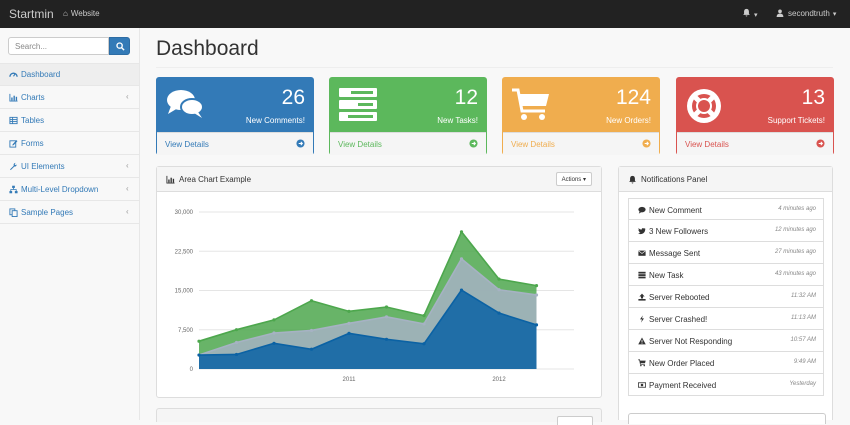  What do you see at coordinates (69, 167) in the screenshot?
I see `sidebar-item-ui-elements: UI Elements ‹` at bounding box center [69, 167].